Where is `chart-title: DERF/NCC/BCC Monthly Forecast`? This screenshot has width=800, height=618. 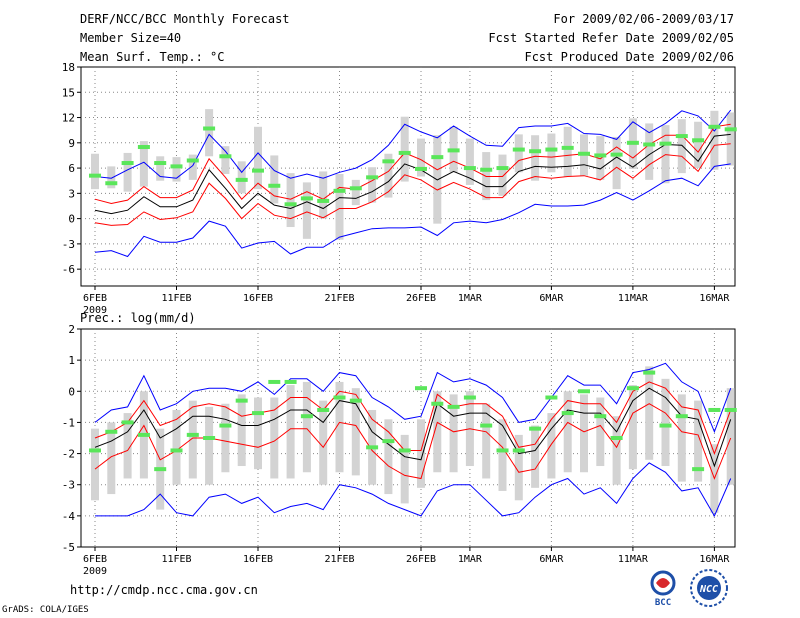 chart-title: DERF/NCC/BCC Monthly Forecast is located at coordinates (185, 19).